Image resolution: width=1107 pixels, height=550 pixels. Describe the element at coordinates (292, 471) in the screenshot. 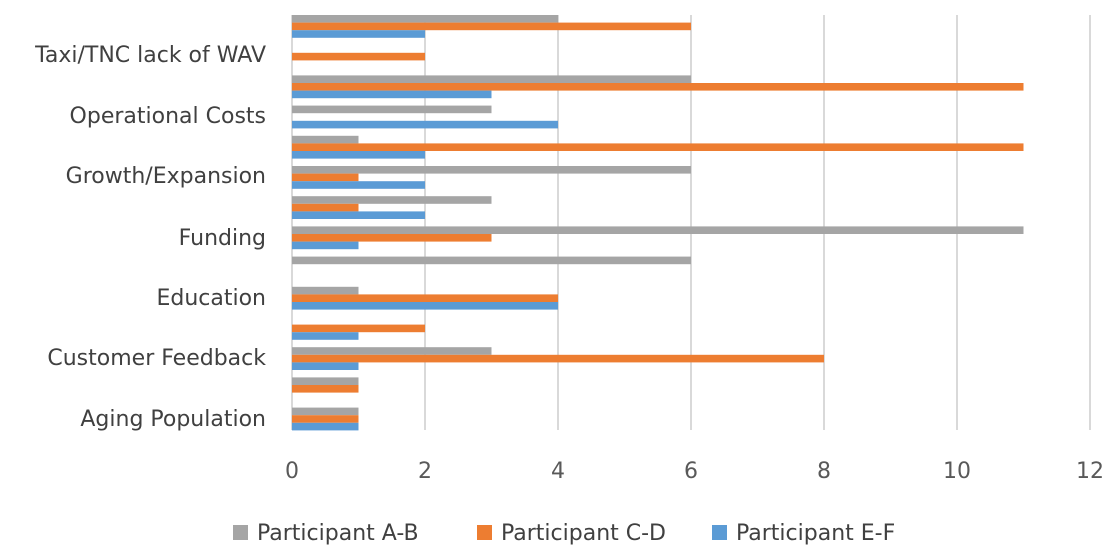

I see `x-tick-label: 0` at that location.